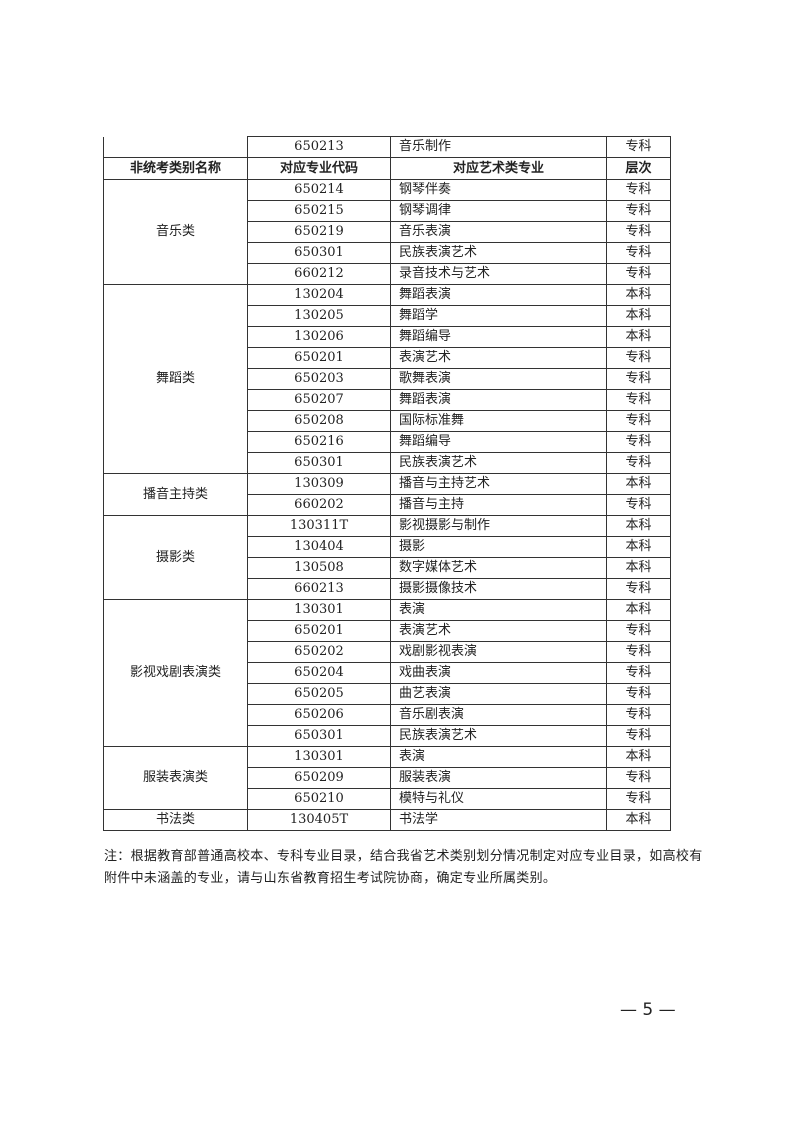 This screenshot has height=1122, width=793. Describe the element at coordinates (498, 799) in the screenshot. I see `major-cell: 模特与礼仪` at that location.